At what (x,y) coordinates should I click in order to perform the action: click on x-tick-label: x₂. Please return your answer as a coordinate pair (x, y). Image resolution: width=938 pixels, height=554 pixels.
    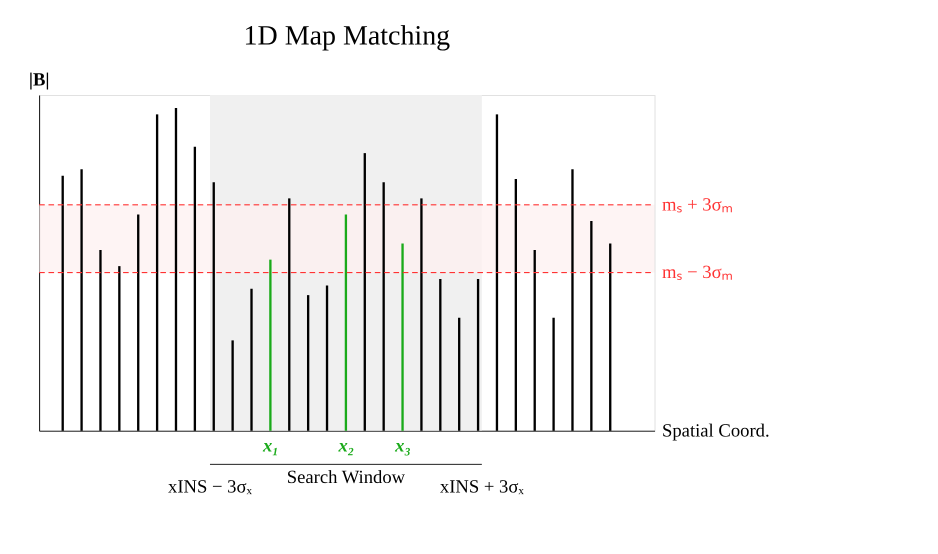
    Looking at the image, I should click on (345, 446).